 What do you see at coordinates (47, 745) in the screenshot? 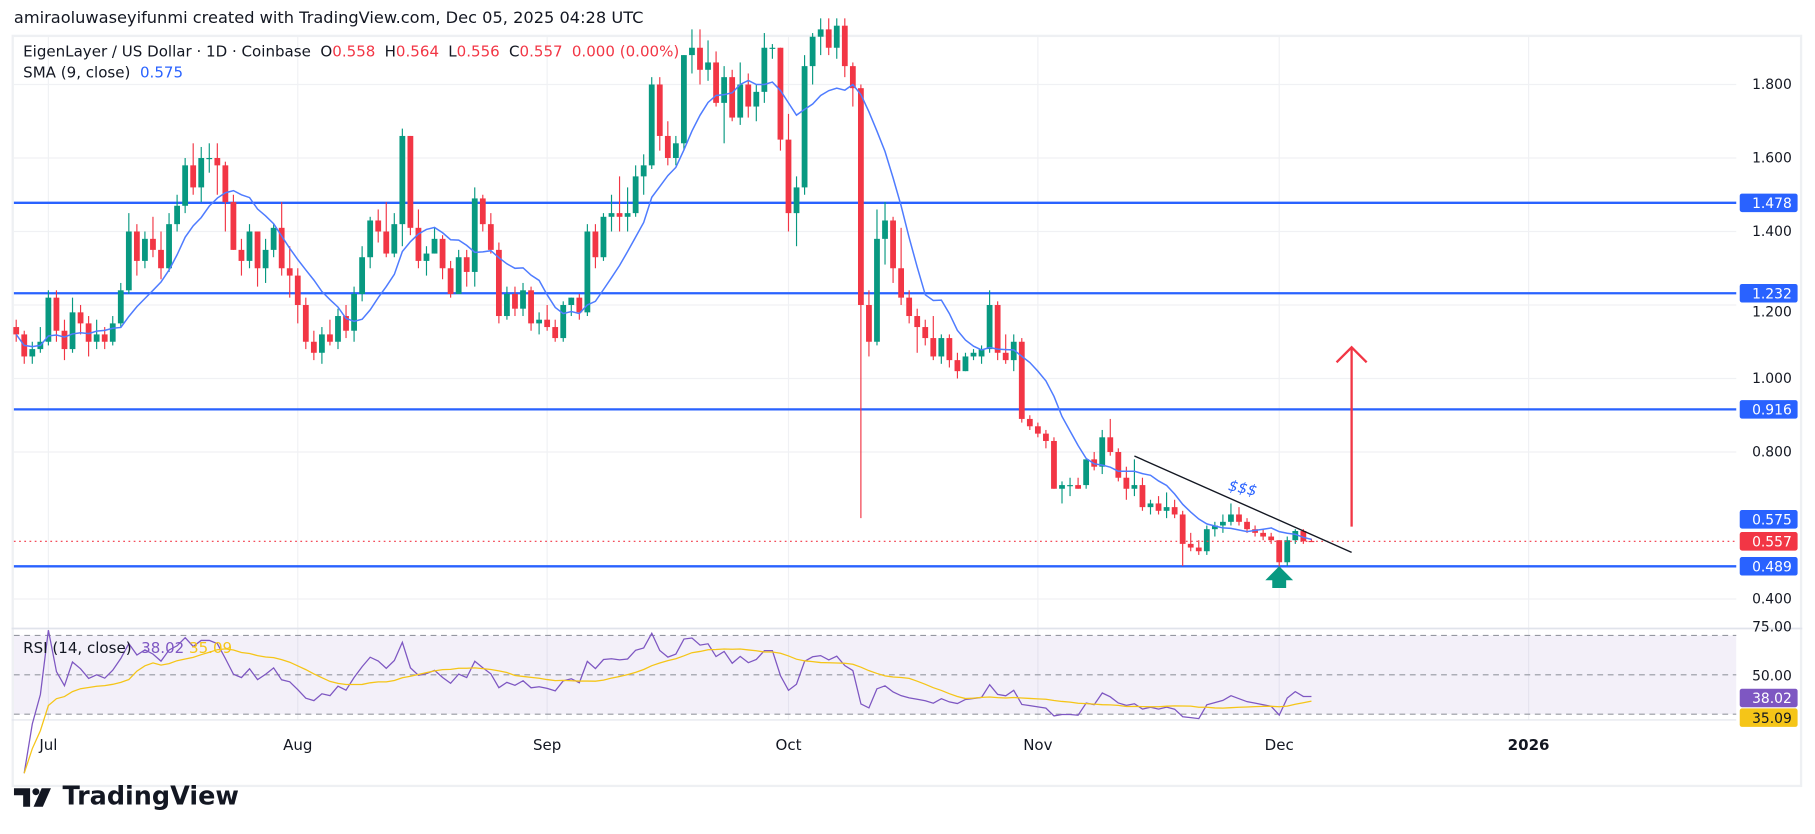
I see `time-tick-label: Jul` at bounding box center [47, 745].